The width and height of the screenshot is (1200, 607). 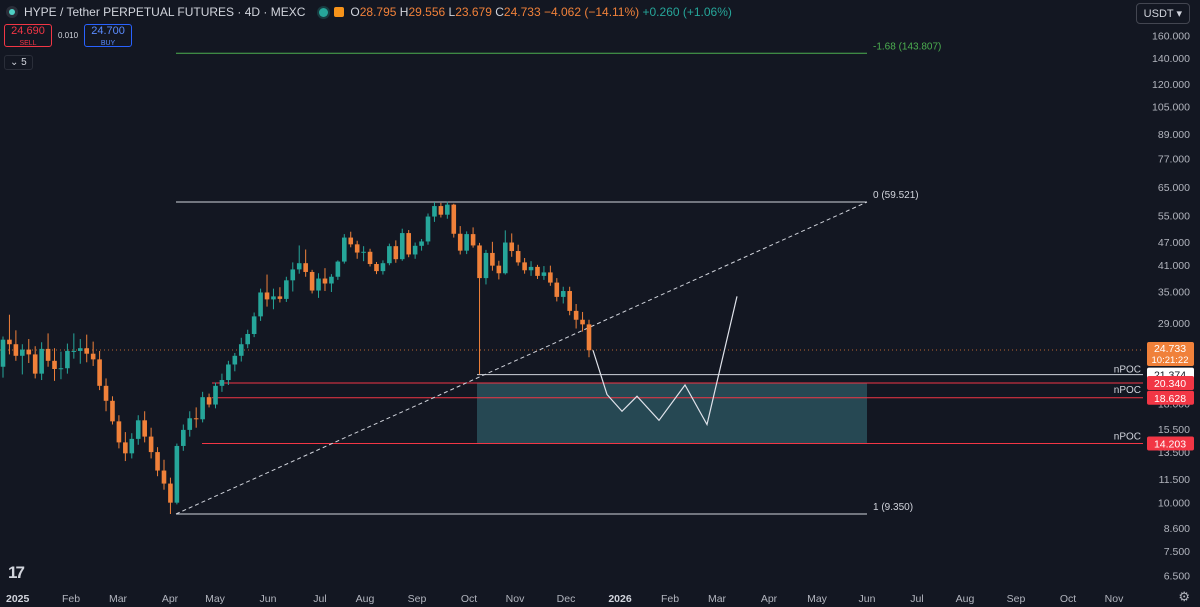 I want to click on x-axis-tick-label: Dec, so click(x=566, y=599).